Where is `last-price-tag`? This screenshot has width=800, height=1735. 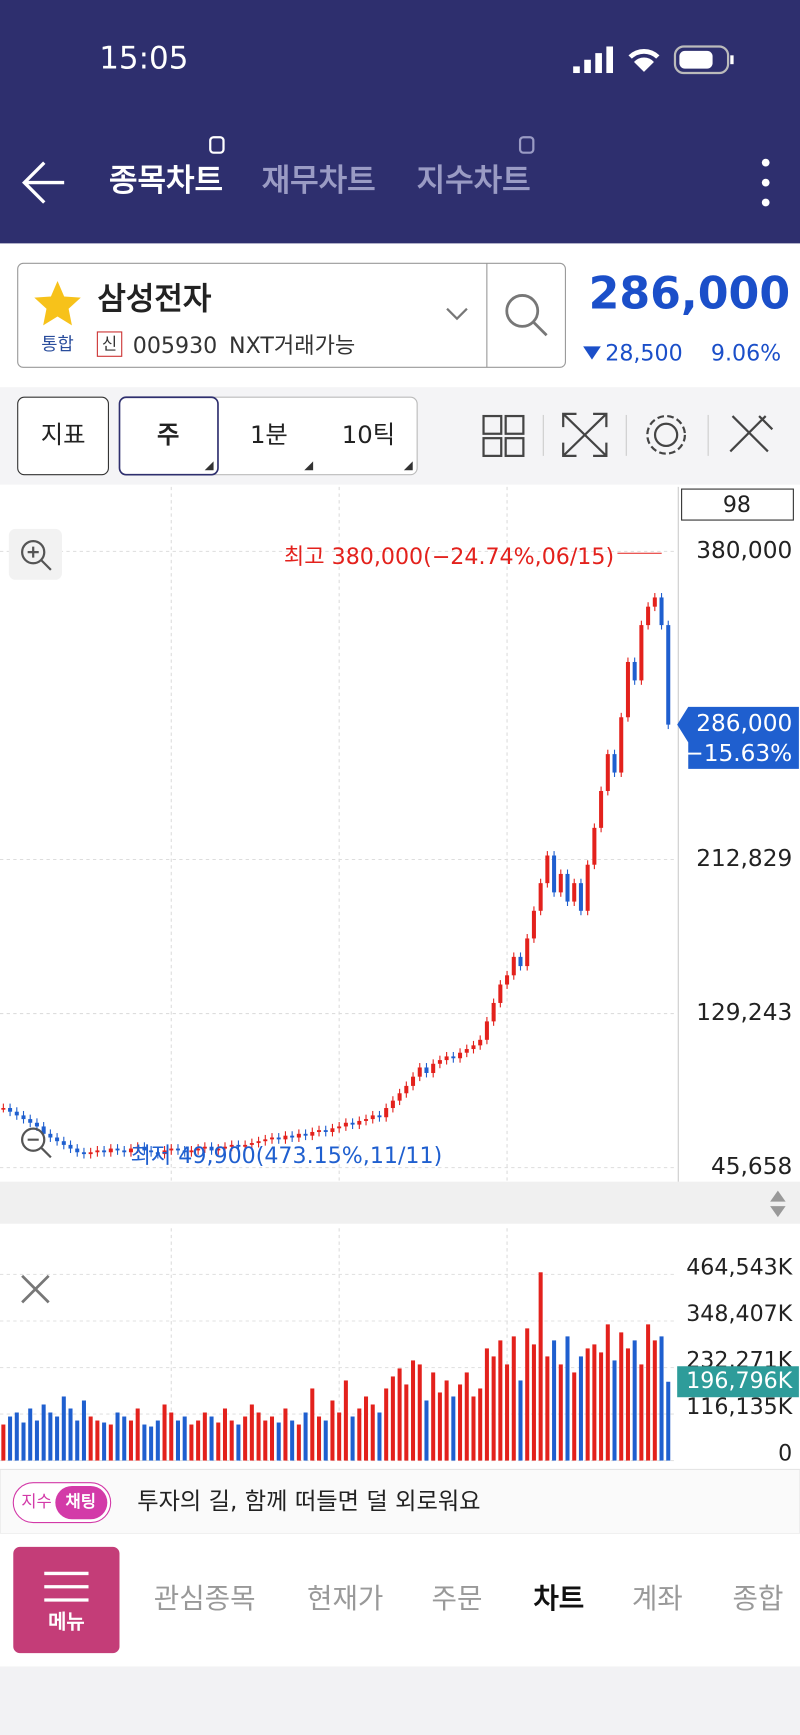
last-price-tag is located at coordinates (738, 737).